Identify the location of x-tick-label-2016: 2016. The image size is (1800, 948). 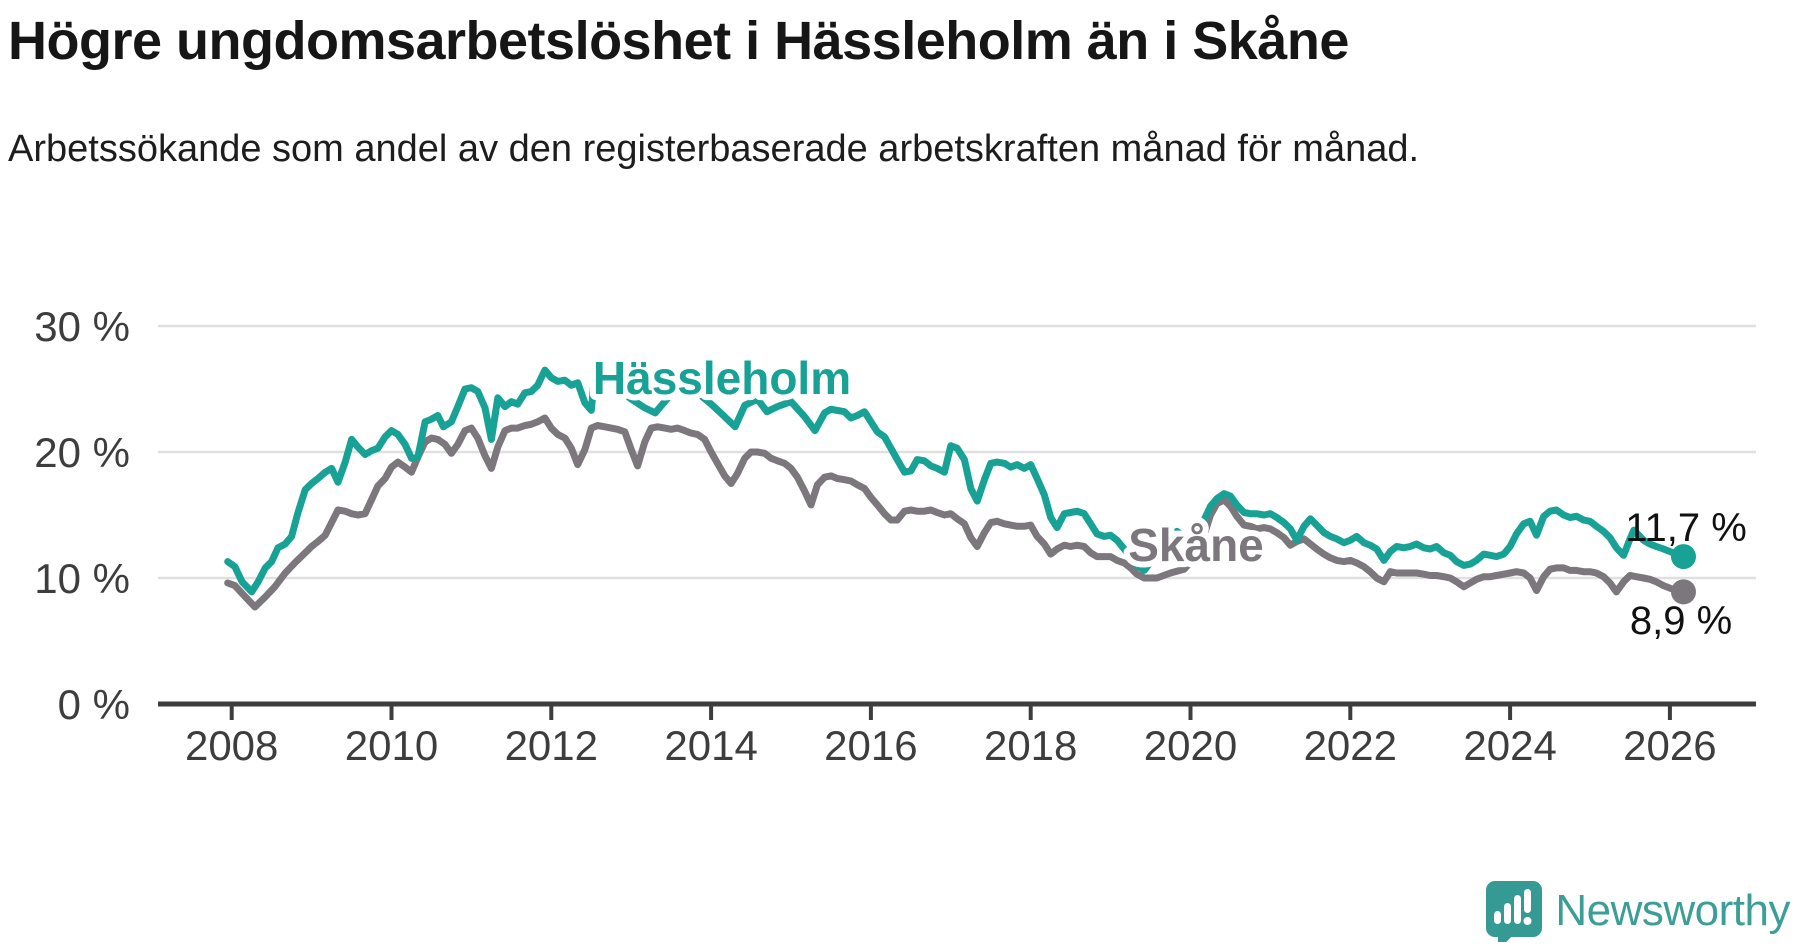
(870, 745).